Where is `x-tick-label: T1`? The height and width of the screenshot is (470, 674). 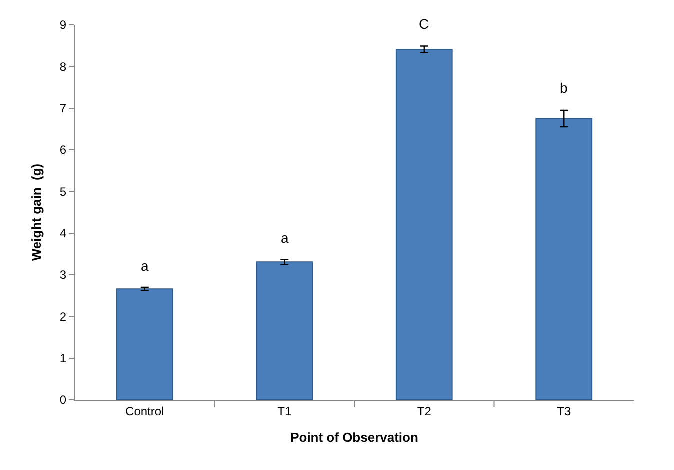
x-tick-label: T1 is located at coordinates (285, 411).